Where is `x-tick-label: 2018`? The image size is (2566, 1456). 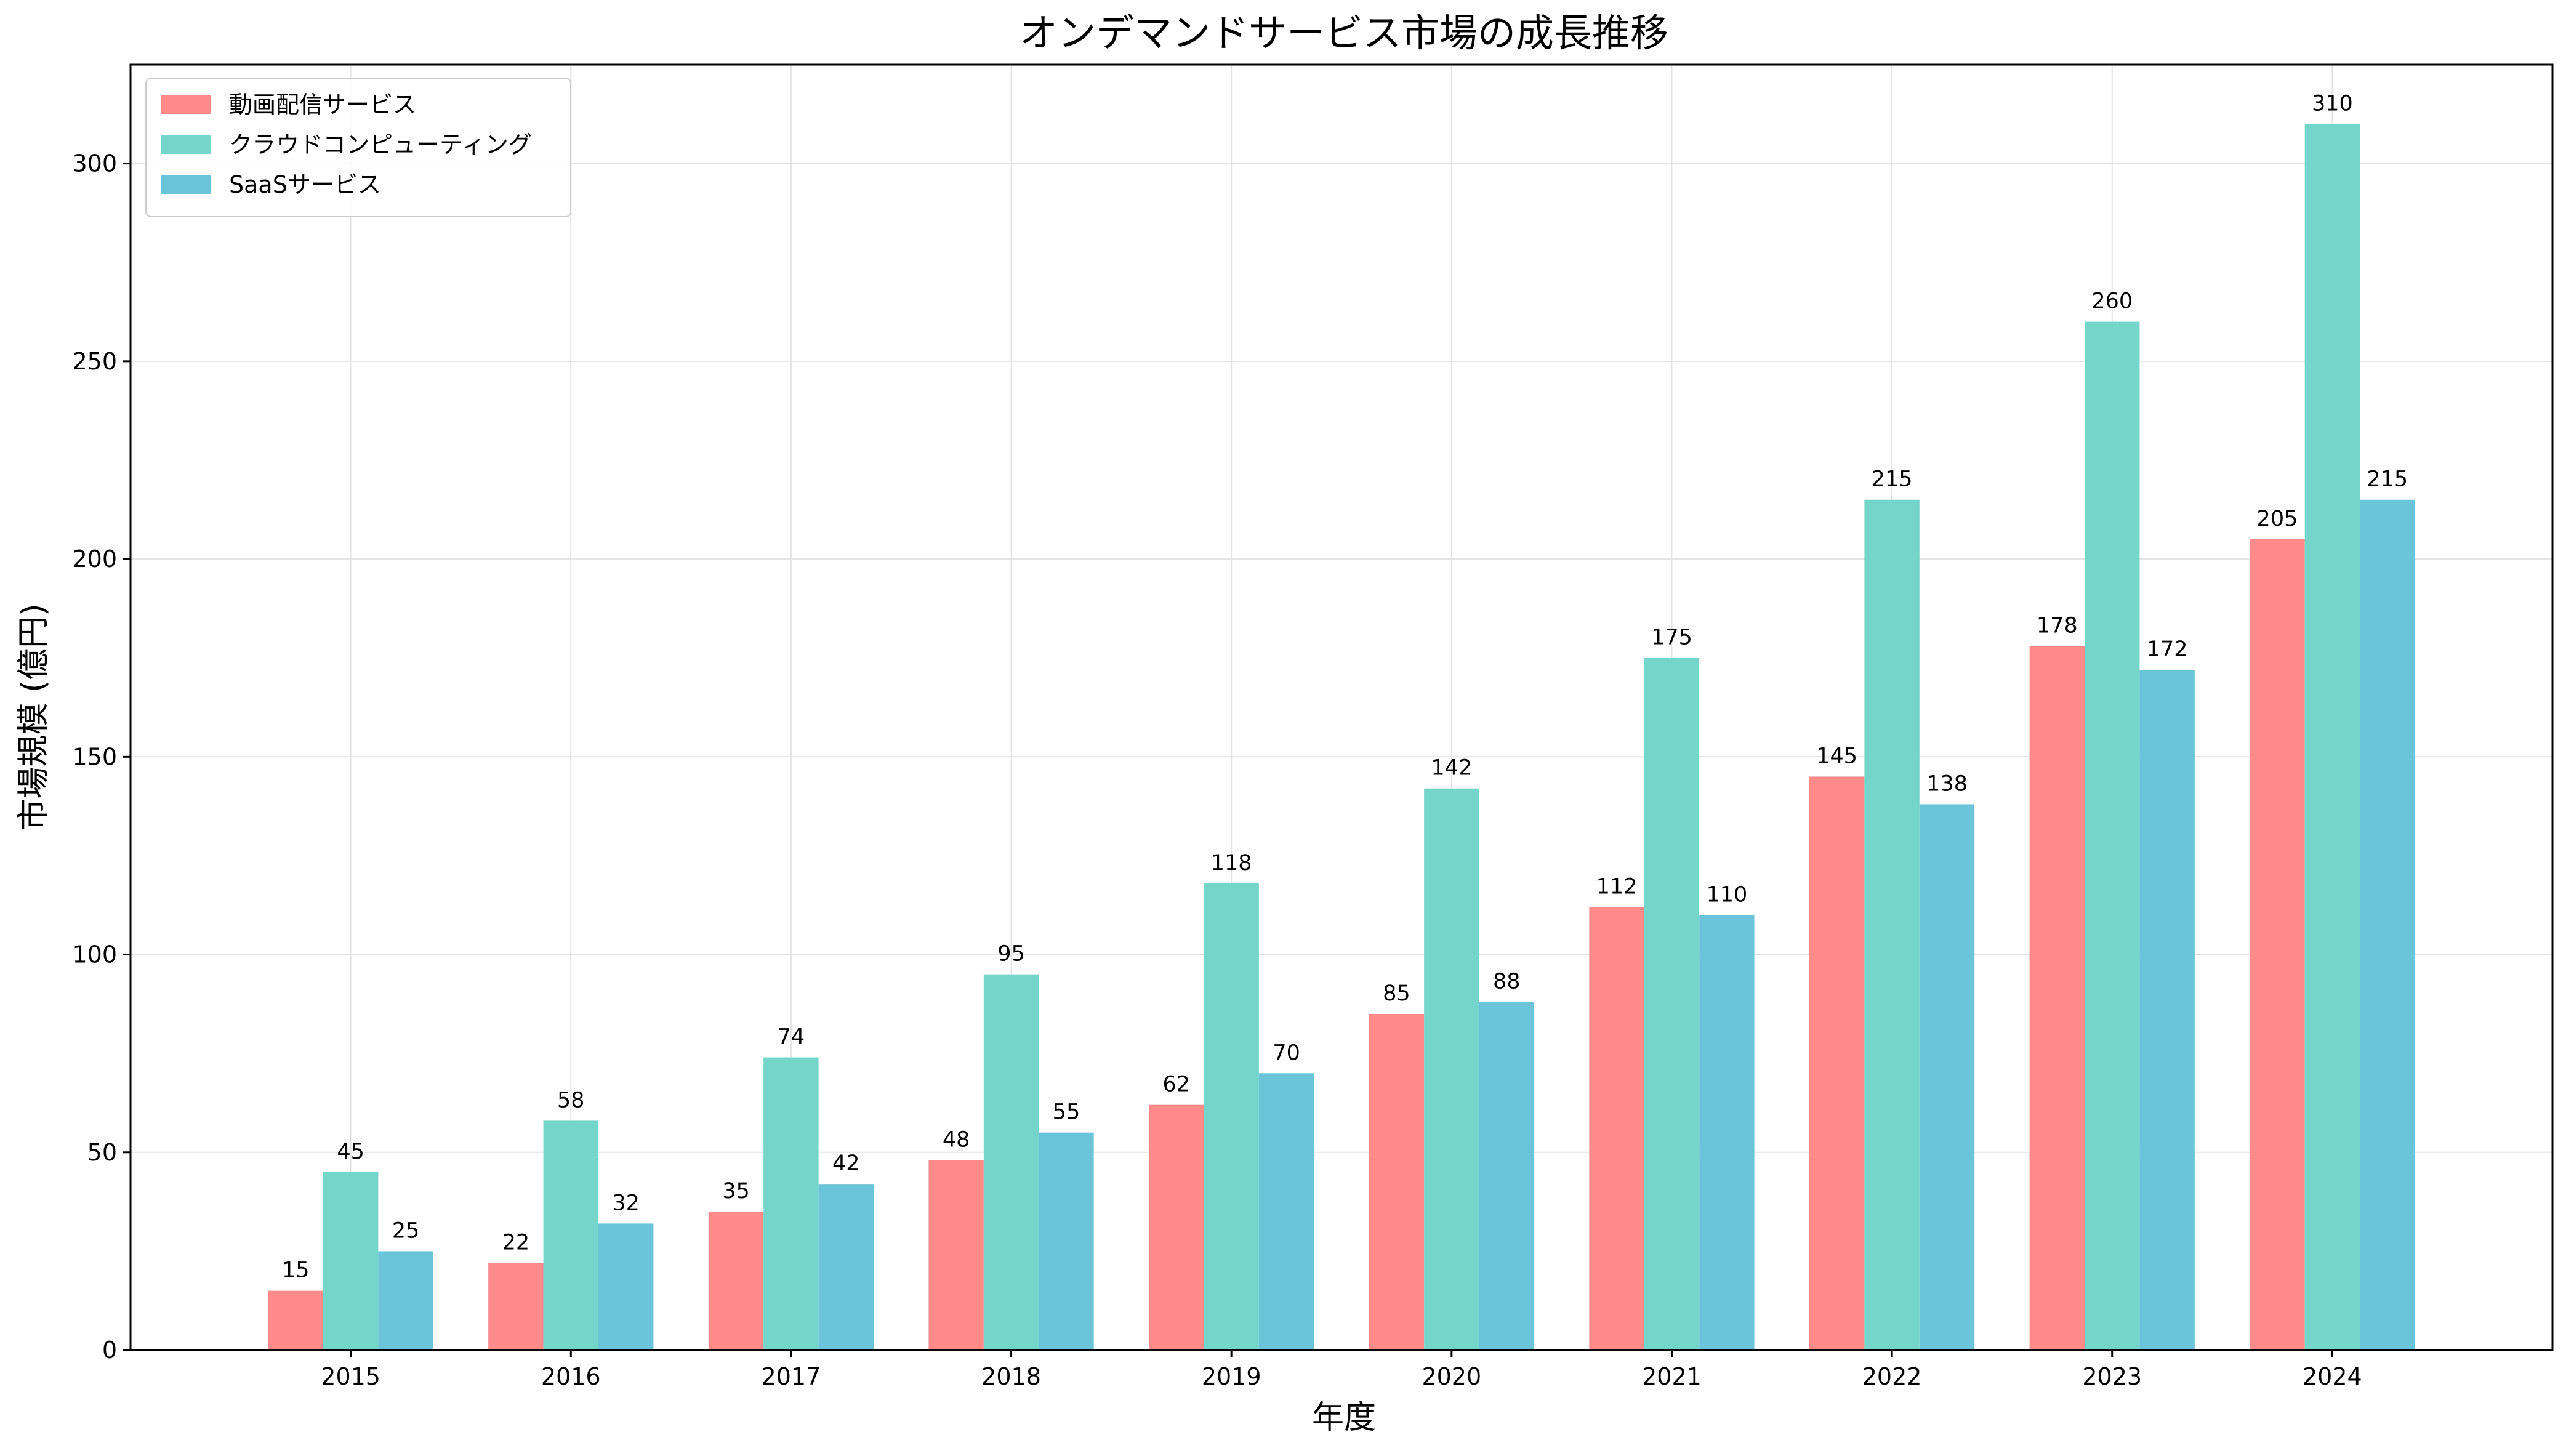
x-tick-label: 2018 is located at coordinates (1011, 1377).